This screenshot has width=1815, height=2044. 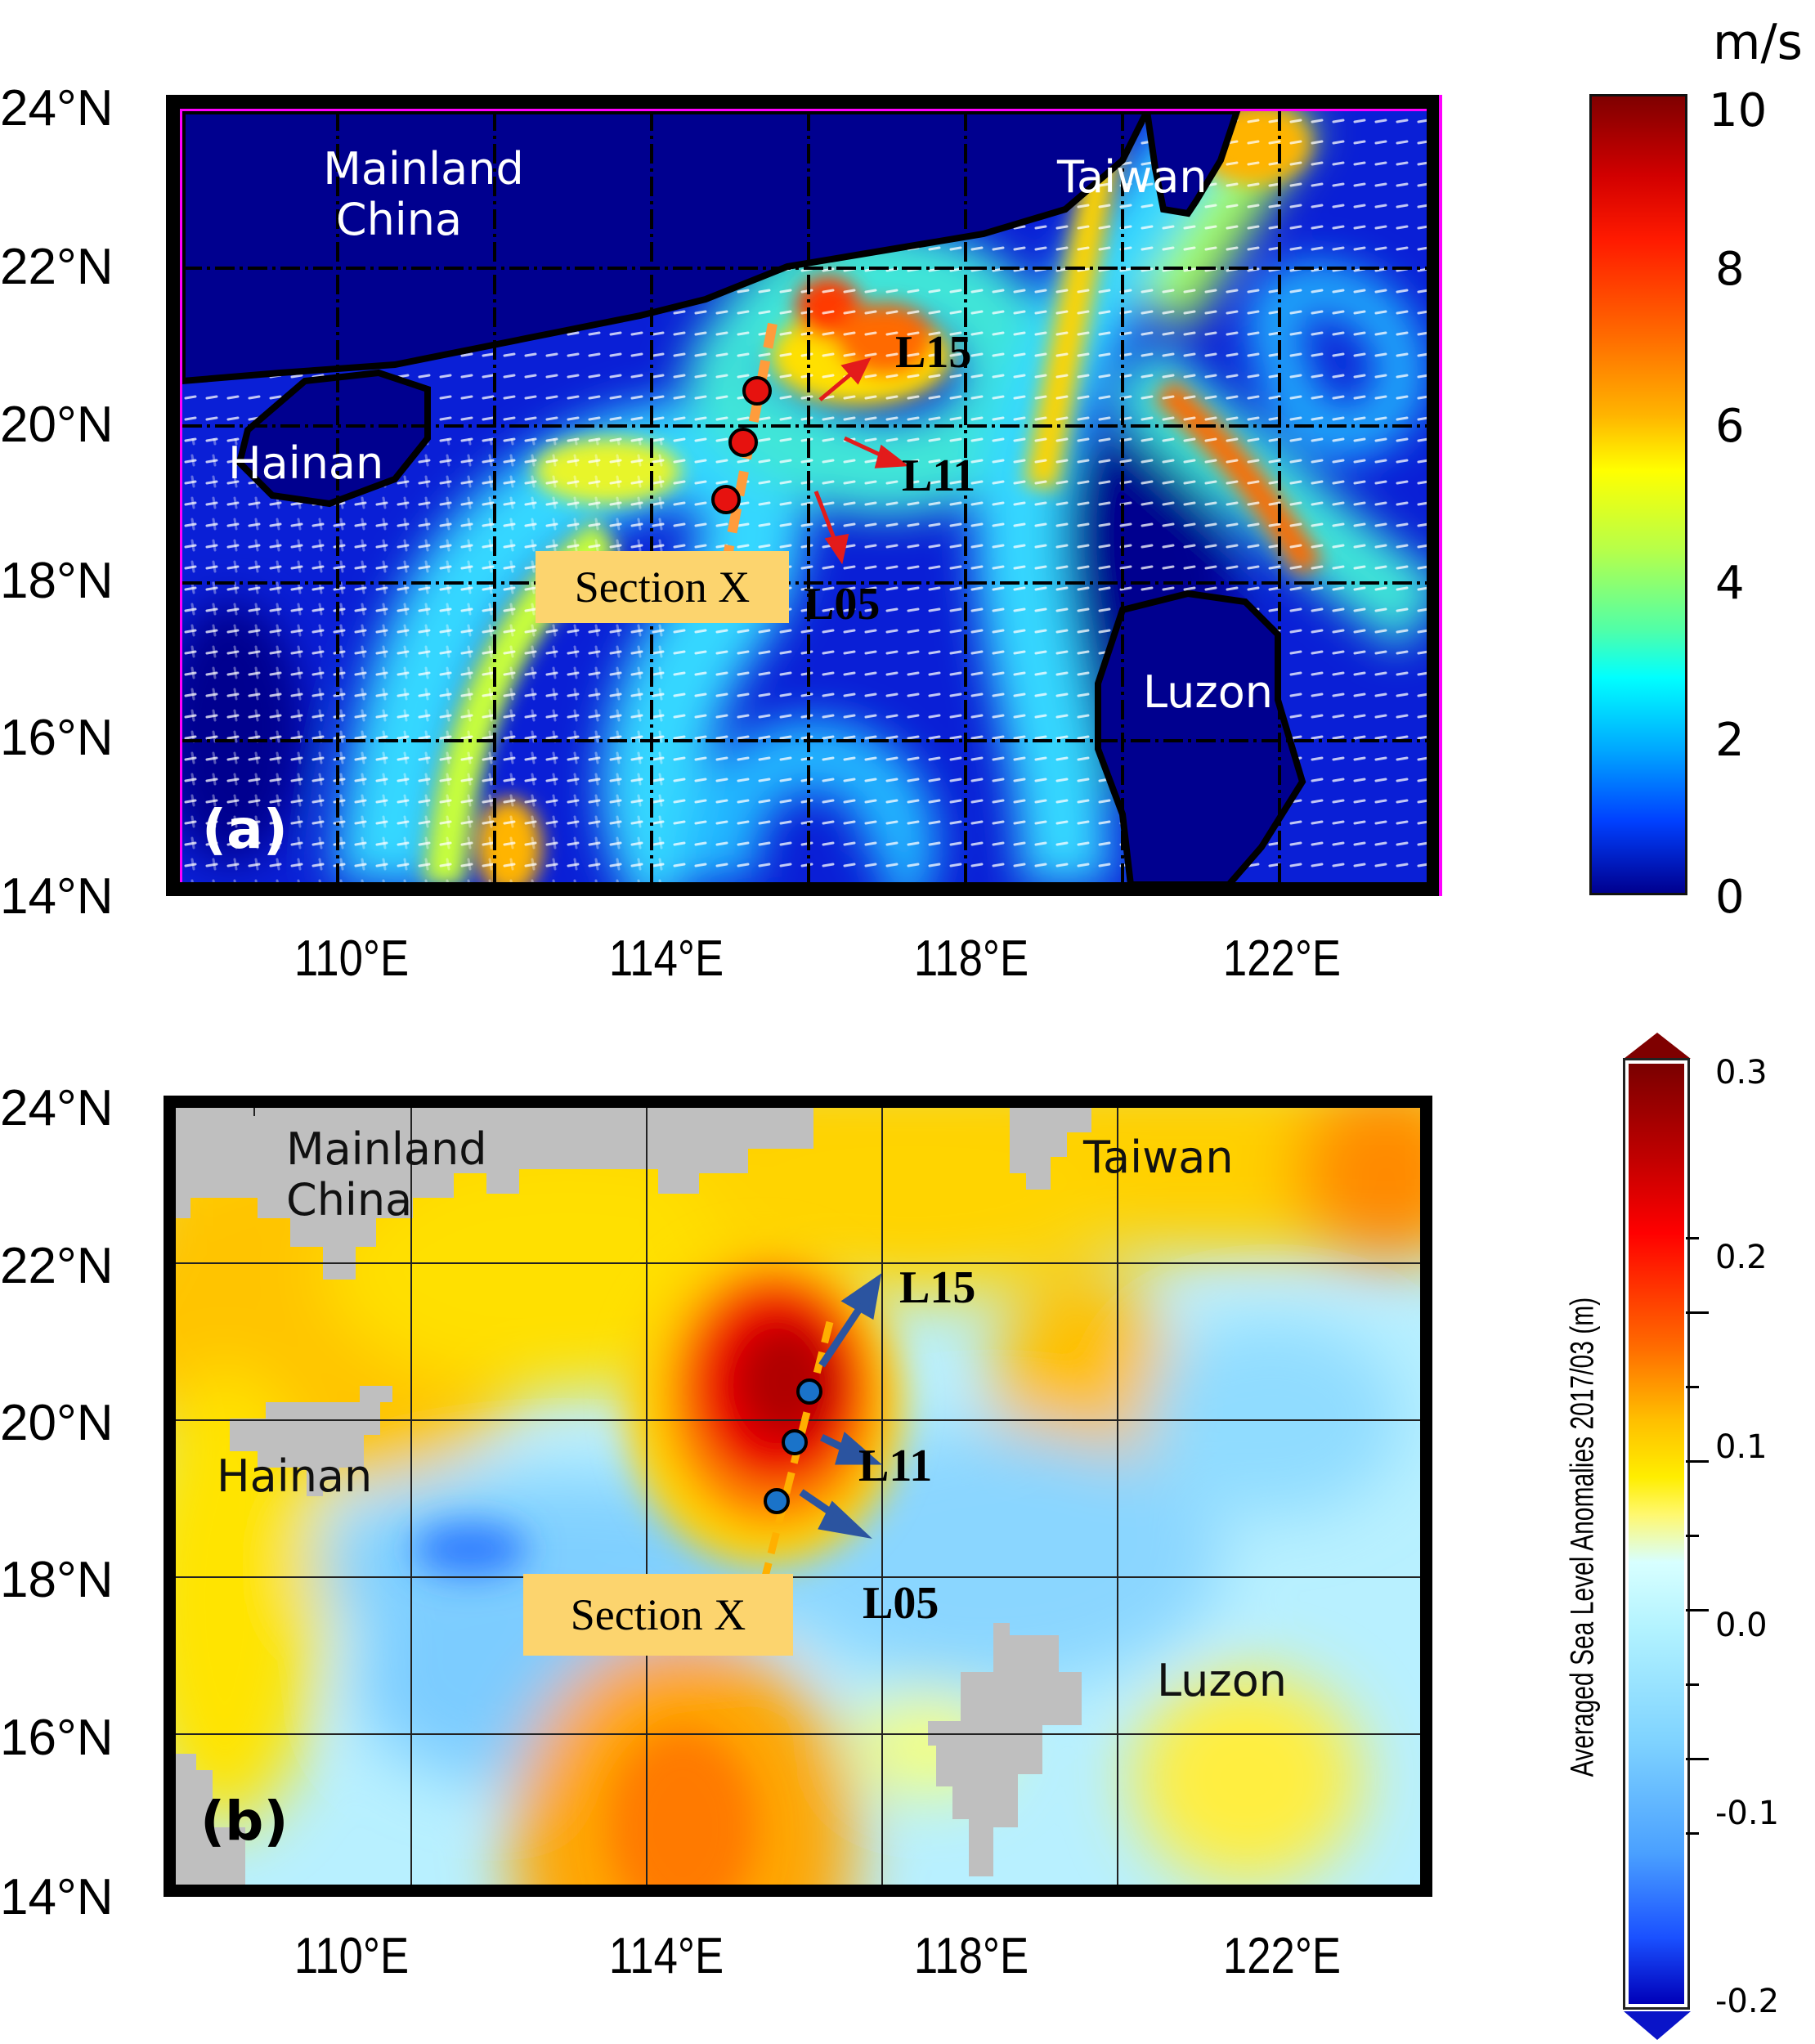 I want to click on y-tick-14n-b: 14°N, so click(x=57, y=1897).